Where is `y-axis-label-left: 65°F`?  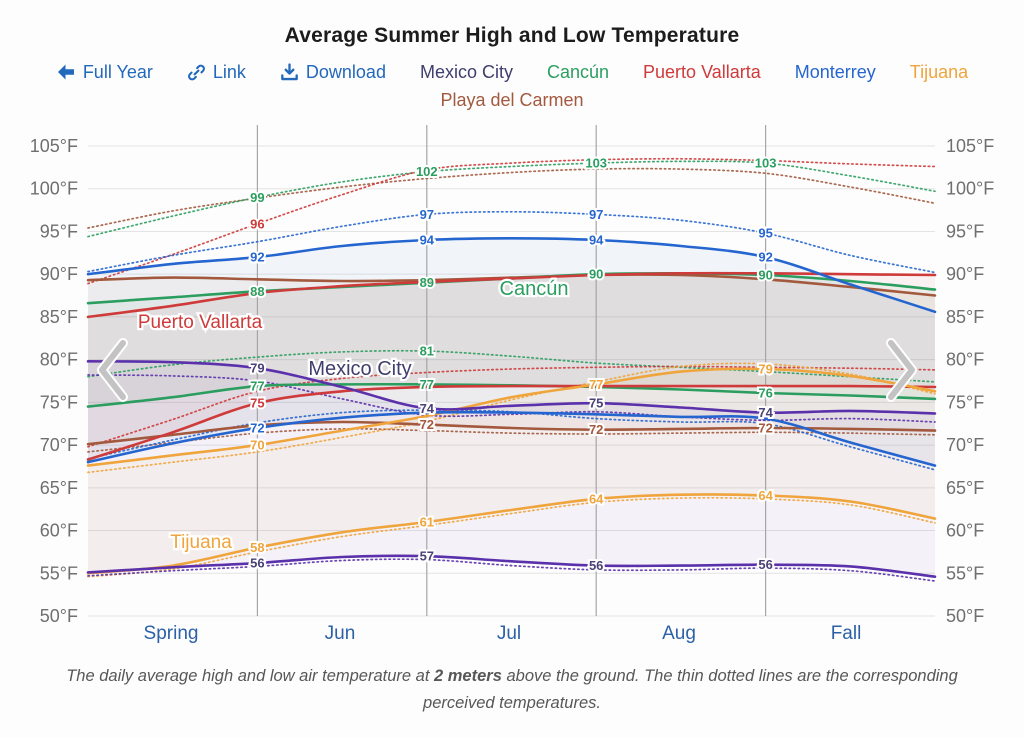 y-axis-label-left: 65°F is located at coordinates (59, 488).